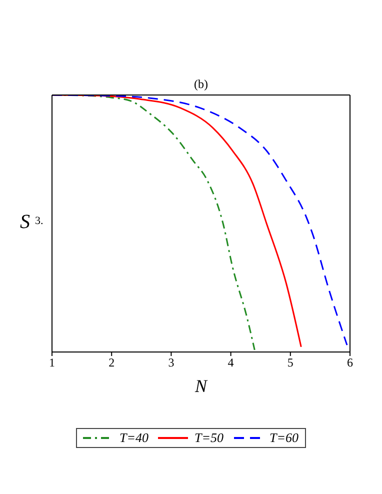 The height and width of the screenshot is (494, 382). I want to click on text: 3., so click(39, 221).